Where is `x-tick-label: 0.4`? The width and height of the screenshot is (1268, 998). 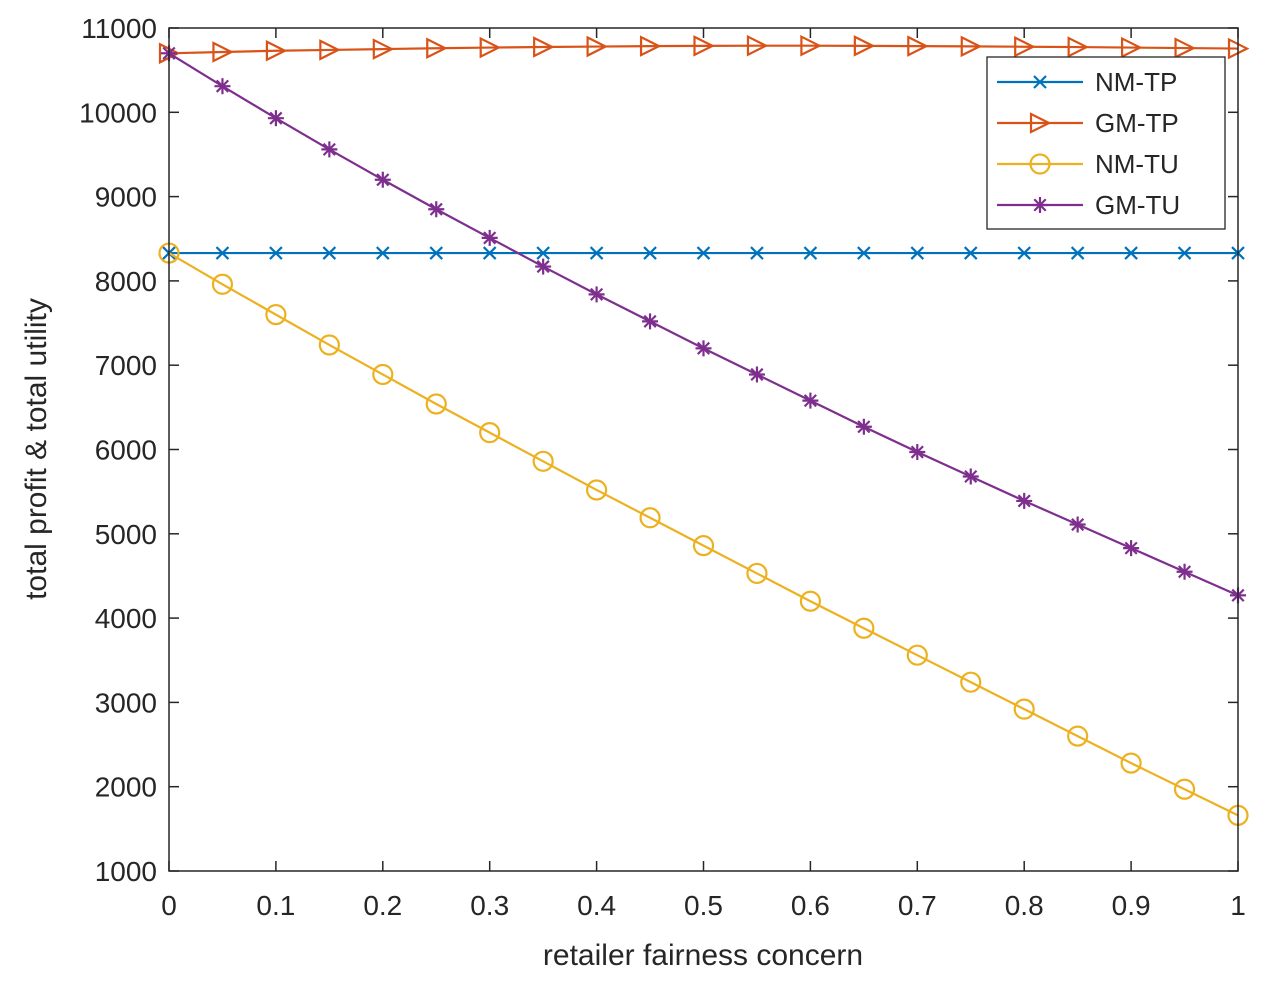 x-tick-label: 0.4 is located at coordinates (596, 905).